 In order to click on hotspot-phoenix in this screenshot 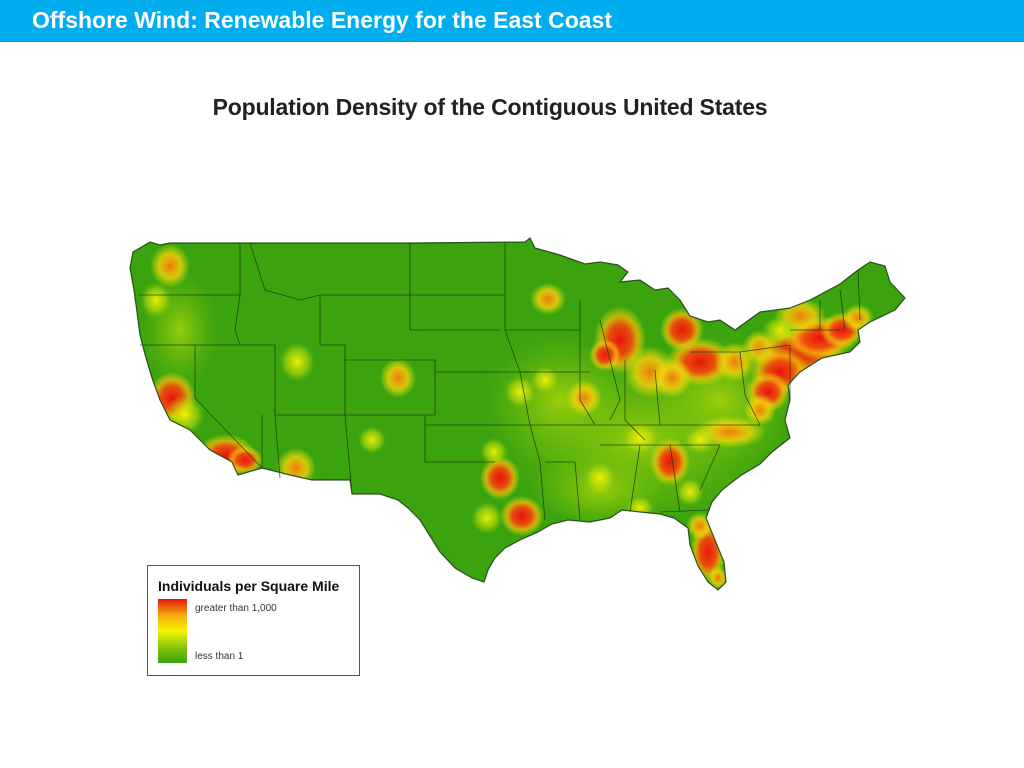, I will do `click(296, 468)`.